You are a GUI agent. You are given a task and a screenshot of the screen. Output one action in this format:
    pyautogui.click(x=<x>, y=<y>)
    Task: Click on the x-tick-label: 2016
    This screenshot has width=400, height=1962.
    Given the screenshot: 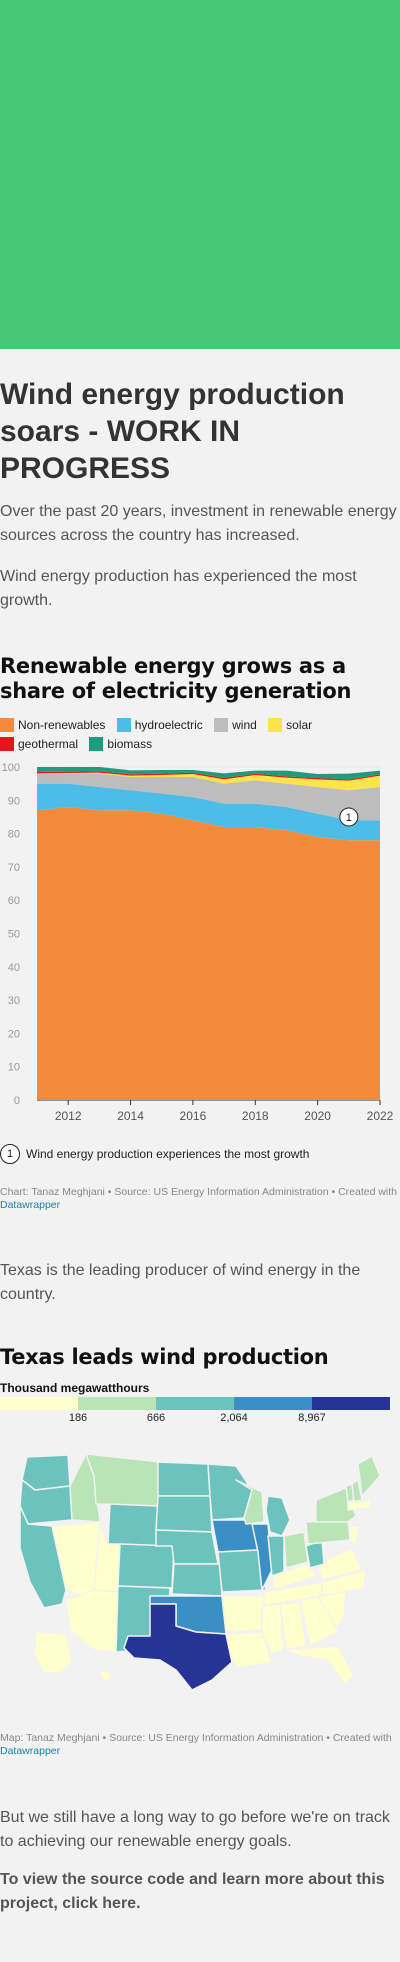 What is the action you would take?
    pyautogui.click(x=193, y=1116)
    